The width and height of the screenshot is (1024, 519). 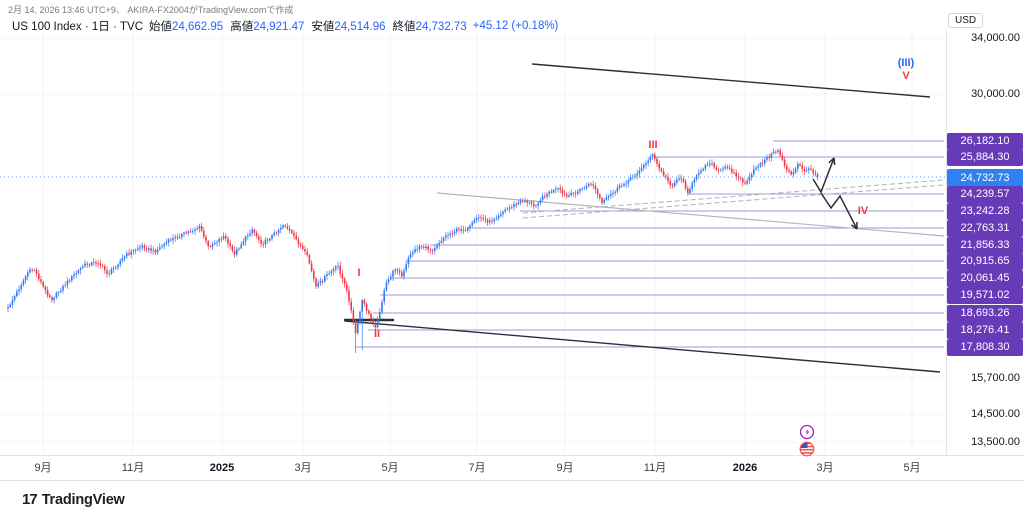 What do you see at coordinates (652, 145) in the screenshot?
I see `wave-label-III: III` at bounding box center [652, 145].